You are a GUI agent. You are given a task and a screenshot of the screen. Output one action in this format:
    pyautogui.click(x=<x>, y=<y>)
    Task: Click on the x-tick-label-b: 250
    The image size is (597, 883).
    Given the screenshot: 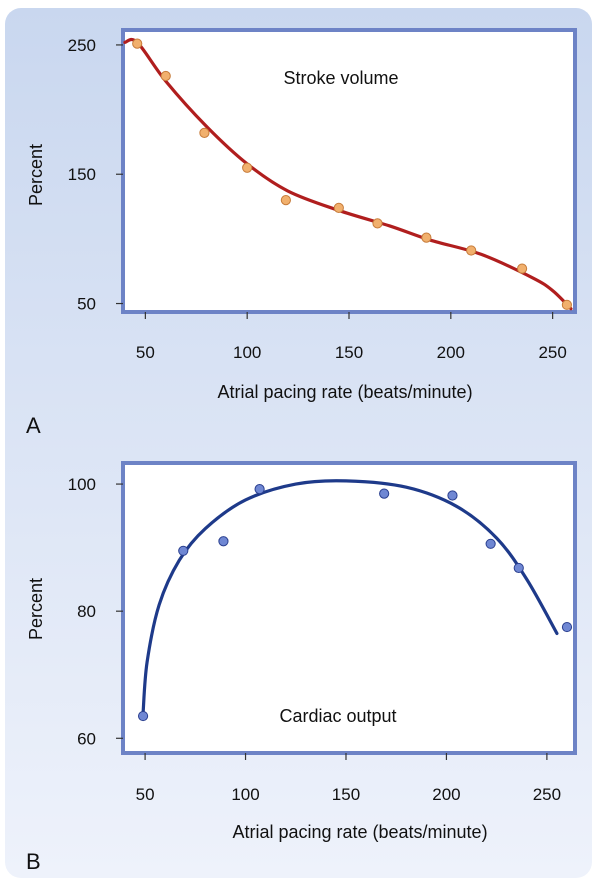 What is the action you would take?
    pyautogui.click(x=547, y=794)
    